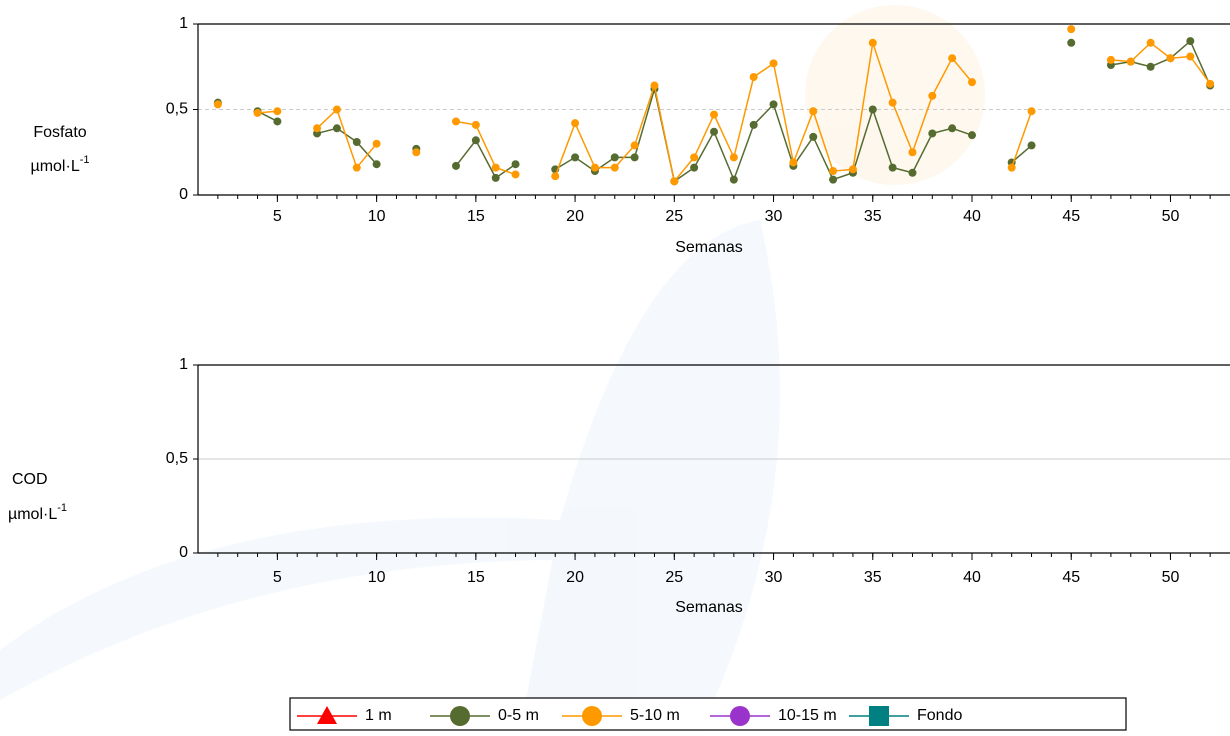  What do you see at coordinates (709, 607) in the screenshot?
I see `x-axis-title: Semanas` at bounding box center [709, 607].